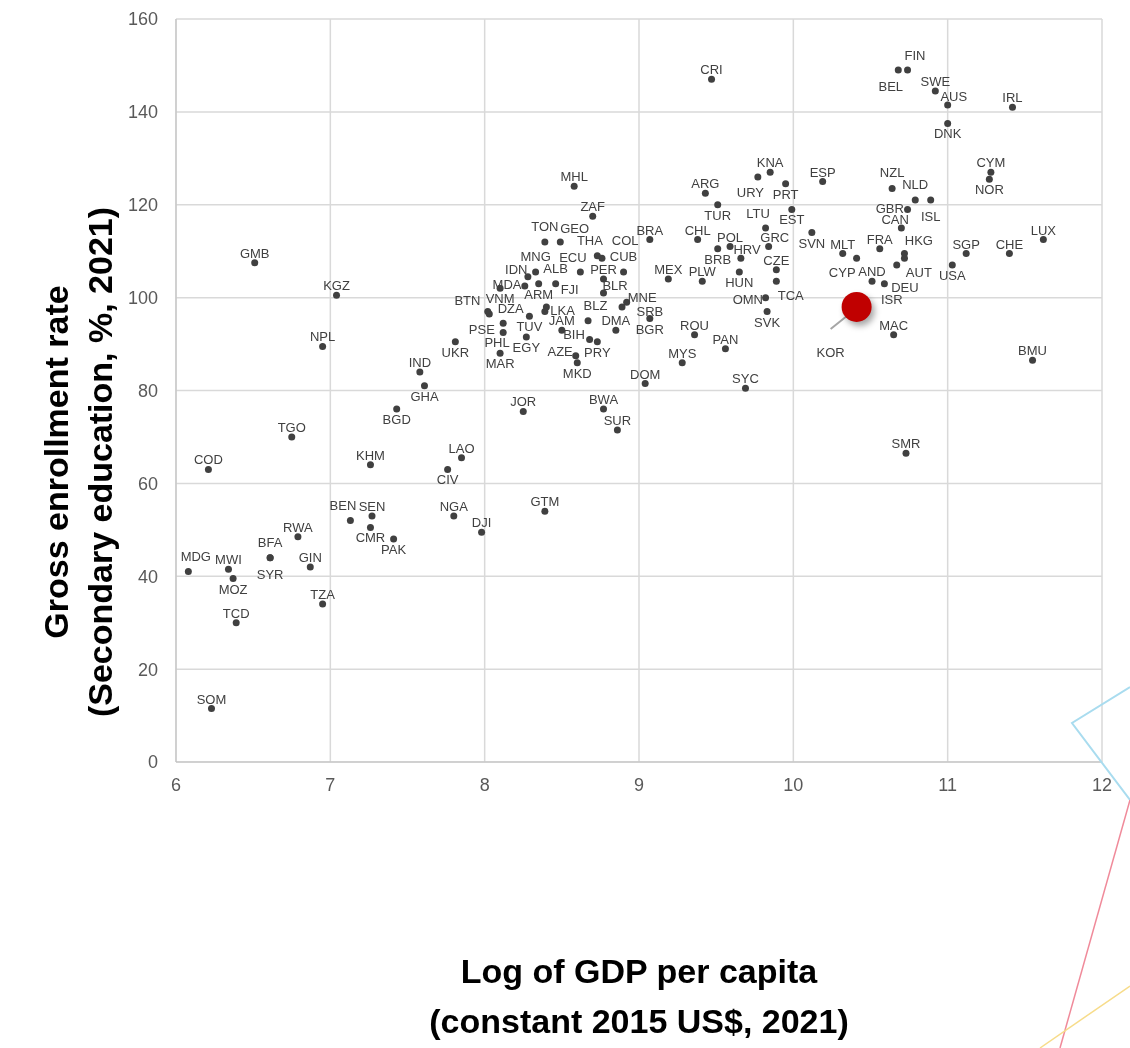 The width and height of the screenshot is (1130, 1048). What do you see at coordinates (639, 996) in the screenshot?
I see `x-axis-title: Log of GDP per capita (constant 2015 US$, 2021)` at bounding box center [639, 996].